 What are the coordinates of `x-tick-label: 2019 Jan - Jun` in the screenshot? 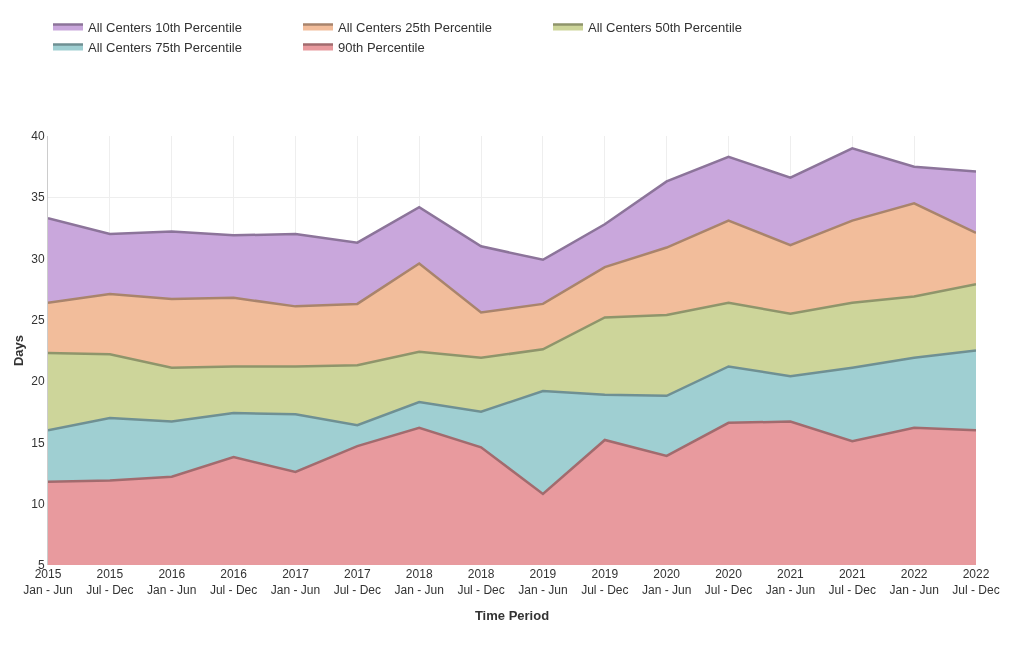 It's located at (543, 582).